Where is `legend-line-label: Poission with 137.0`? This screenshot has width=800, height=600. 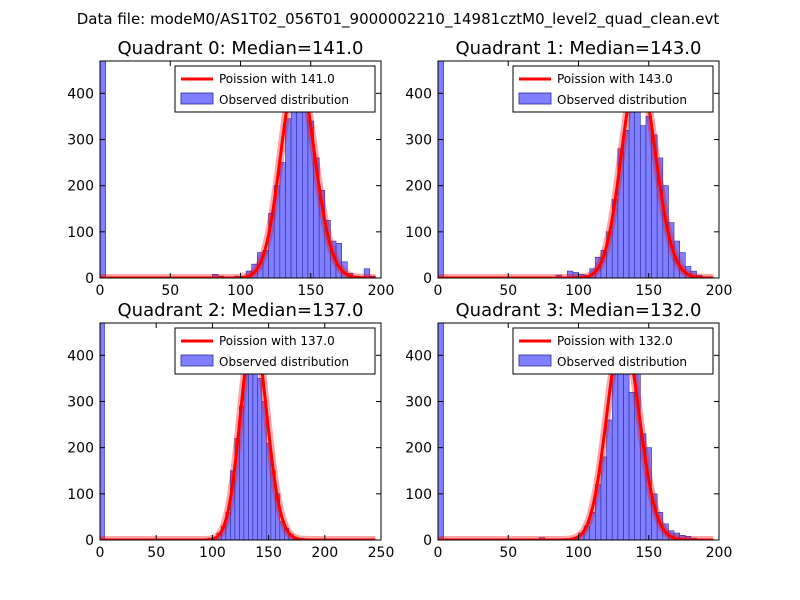
legend-line-label: Poission with 137.0 is located at coordinates (277, 341).